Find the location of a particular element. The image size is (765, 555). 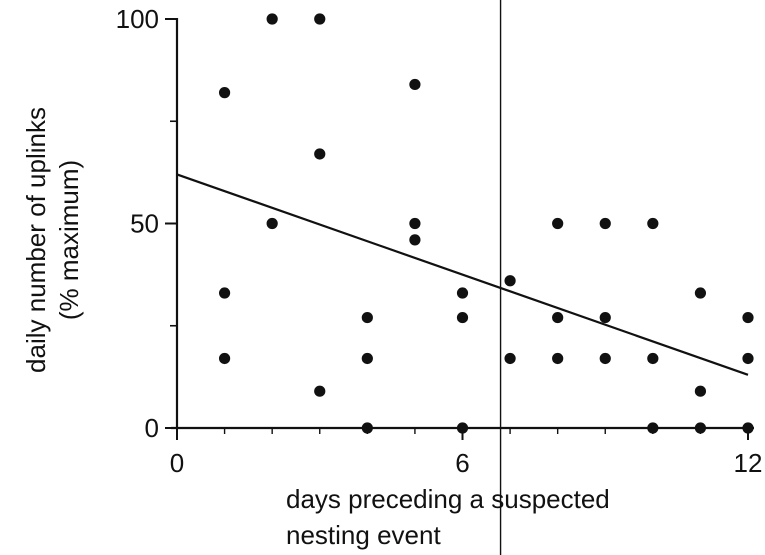

y-tick-labels: 0 50 100 is located at coordinates (137, 223).